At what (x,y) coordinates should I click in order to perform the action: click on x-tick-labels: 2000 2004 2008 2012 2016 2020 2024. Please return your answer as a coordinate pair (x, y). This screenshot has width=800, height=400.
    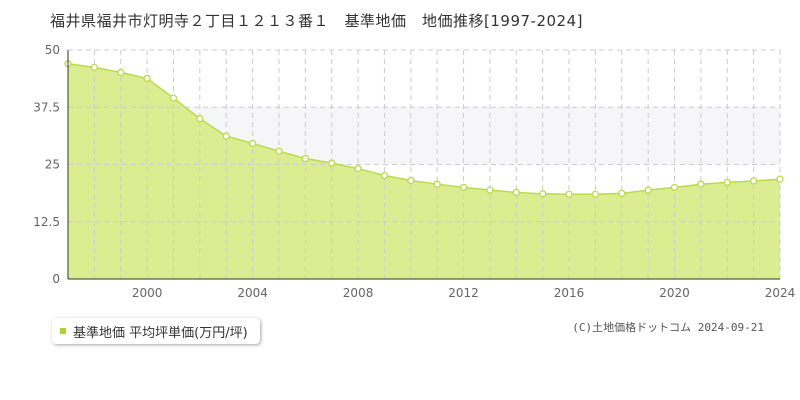
    Looking at the image, I should click on (463, 293).